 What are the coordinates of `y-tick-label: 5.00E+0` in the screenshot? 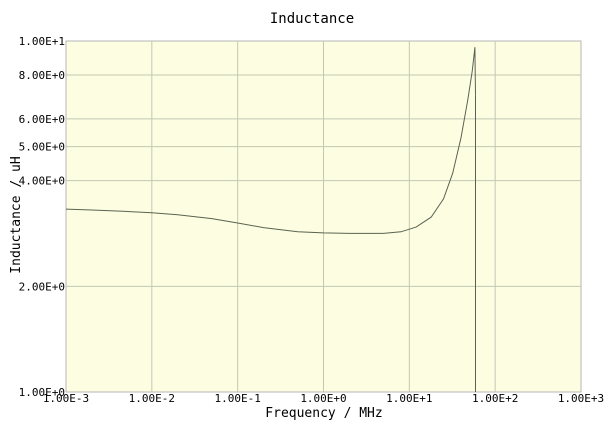 It's located at (42, 147).